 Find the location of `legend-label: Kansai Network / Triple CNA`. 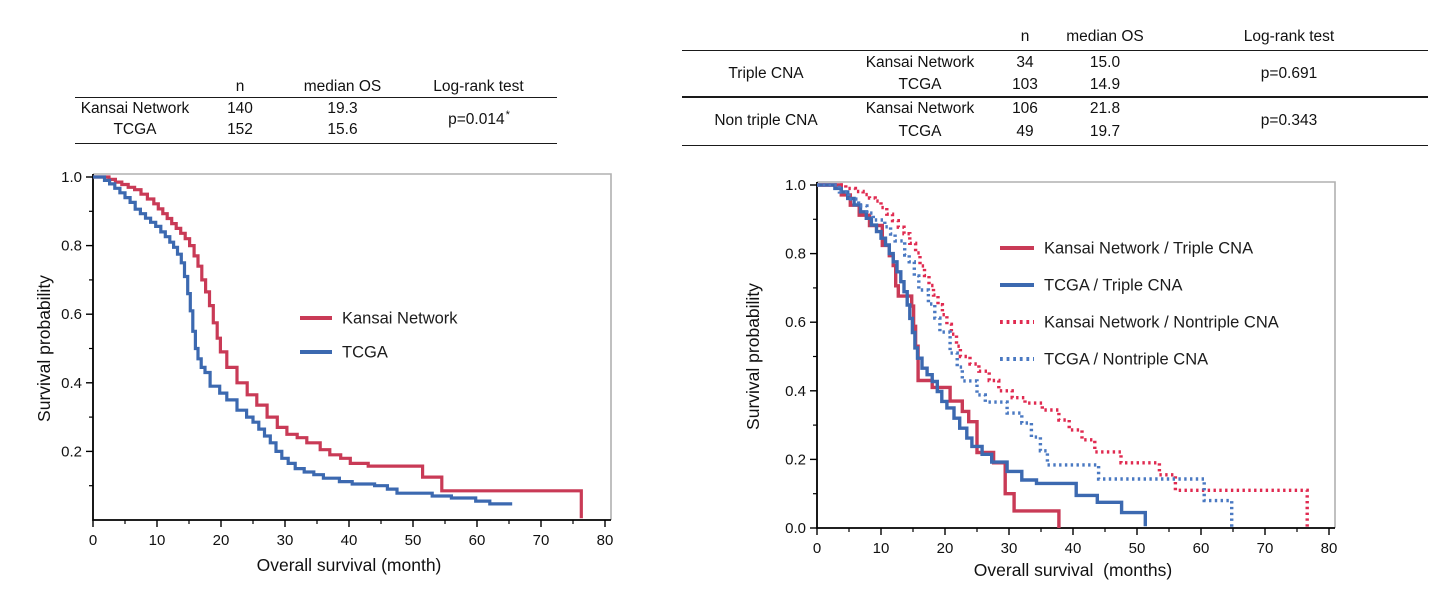

legend-label: Kansai Network / Triple CNA is located at coordinates (1148, 249).